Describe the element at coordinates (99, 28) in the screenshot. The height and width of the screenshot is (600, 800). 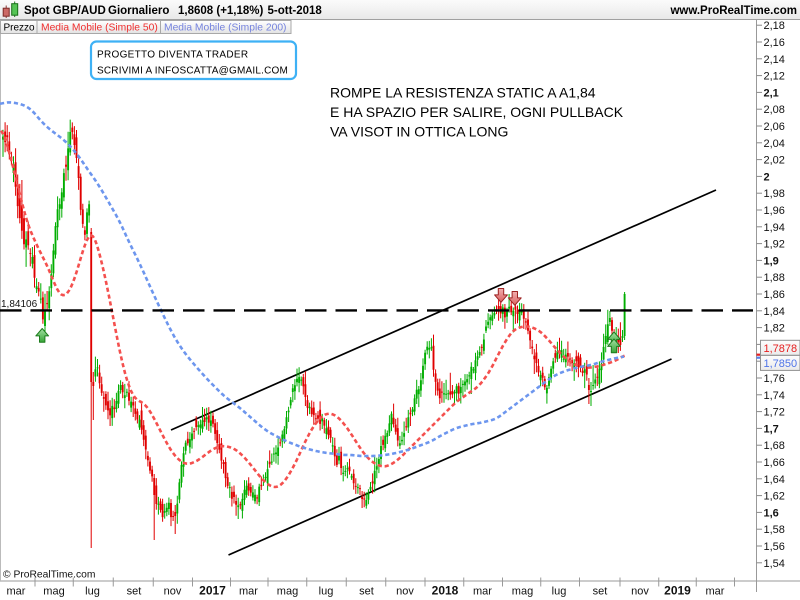
I see `svg-text: Media Mobile (Simple 50)` at that location.